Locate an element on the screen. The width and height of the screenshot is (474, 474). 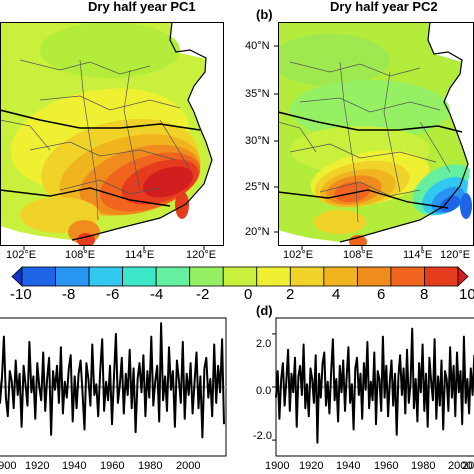
map-b-ytick: 35°N is located at coordinates (257, 94).